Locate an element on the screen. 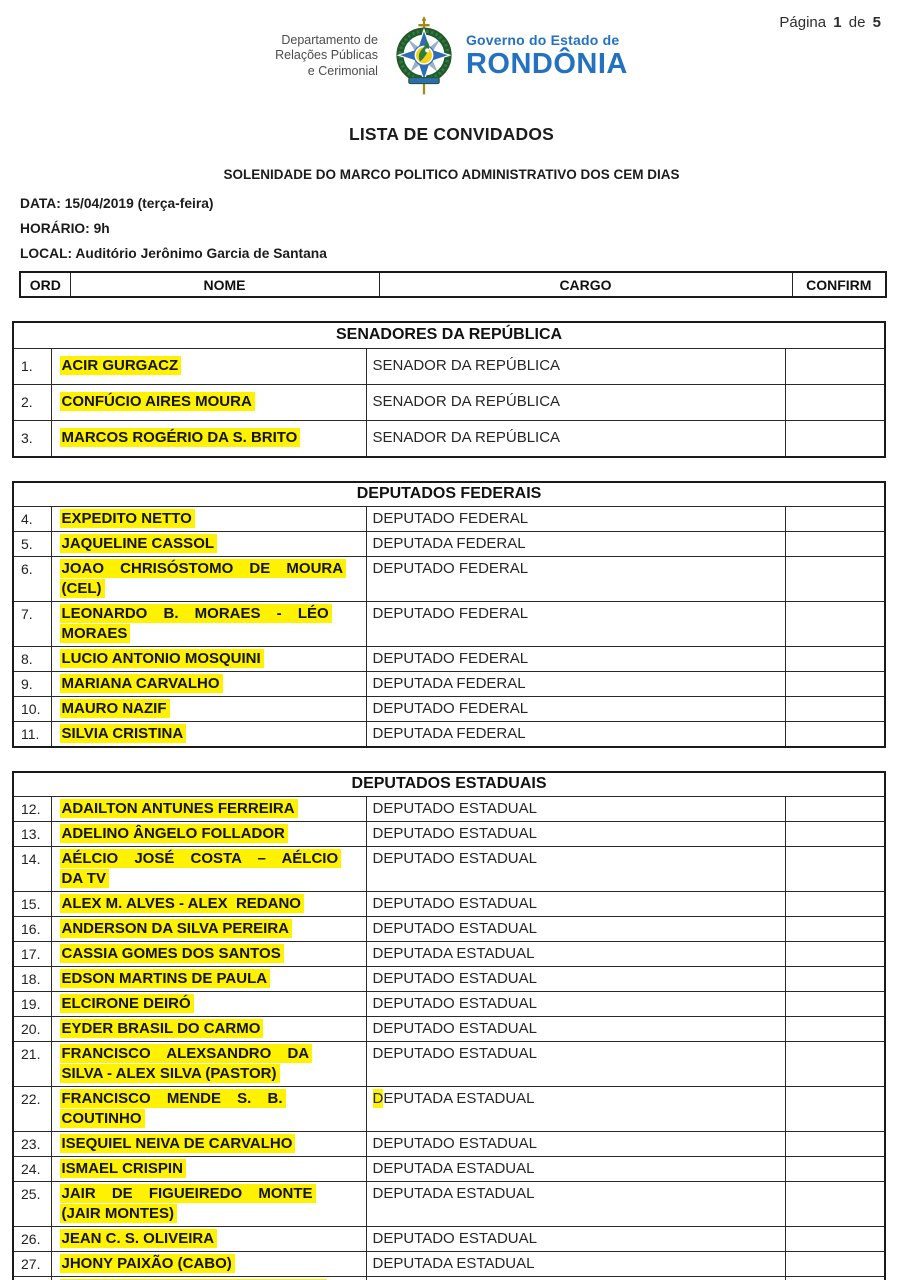  table-row: 5. JAQUELINE CASSOL DEPUTADA FEDERAL is located at coordinates (449, 544).